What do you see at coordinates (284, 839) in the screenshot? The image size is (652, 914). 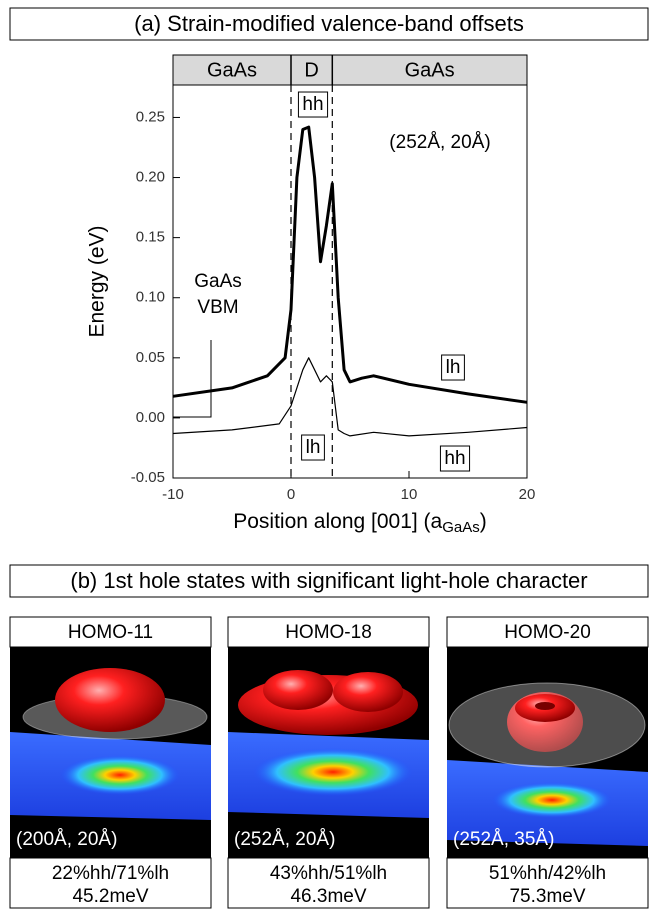 I see `state-params: (252Å, 20Å)` at bounding box center [284, 839].